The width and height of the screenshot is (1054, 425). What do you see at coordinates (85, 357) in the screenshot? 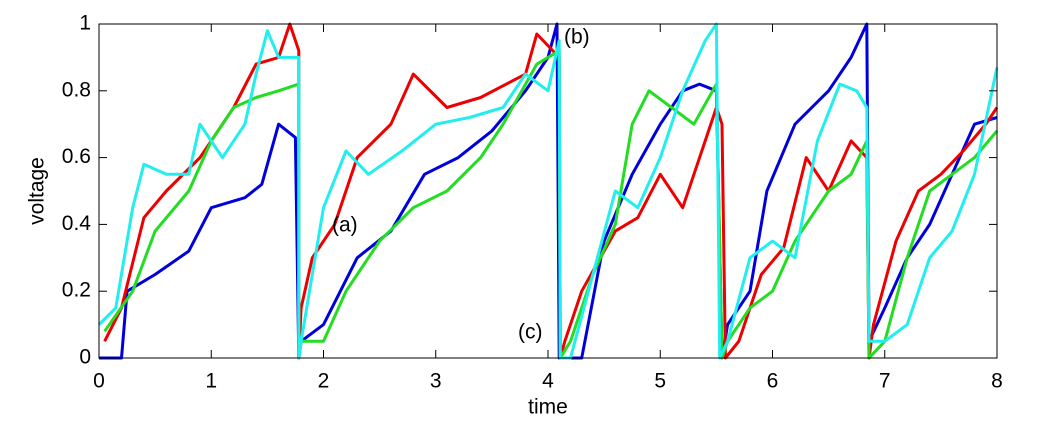
I see `y-tick-label: 0` at bounding box center [85, 357].